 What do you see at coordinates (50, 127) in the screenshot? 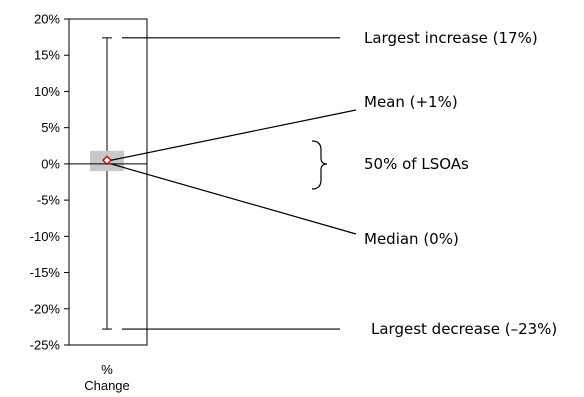
I see `y-tick-label: 5%` at bounding box center [50, 127].